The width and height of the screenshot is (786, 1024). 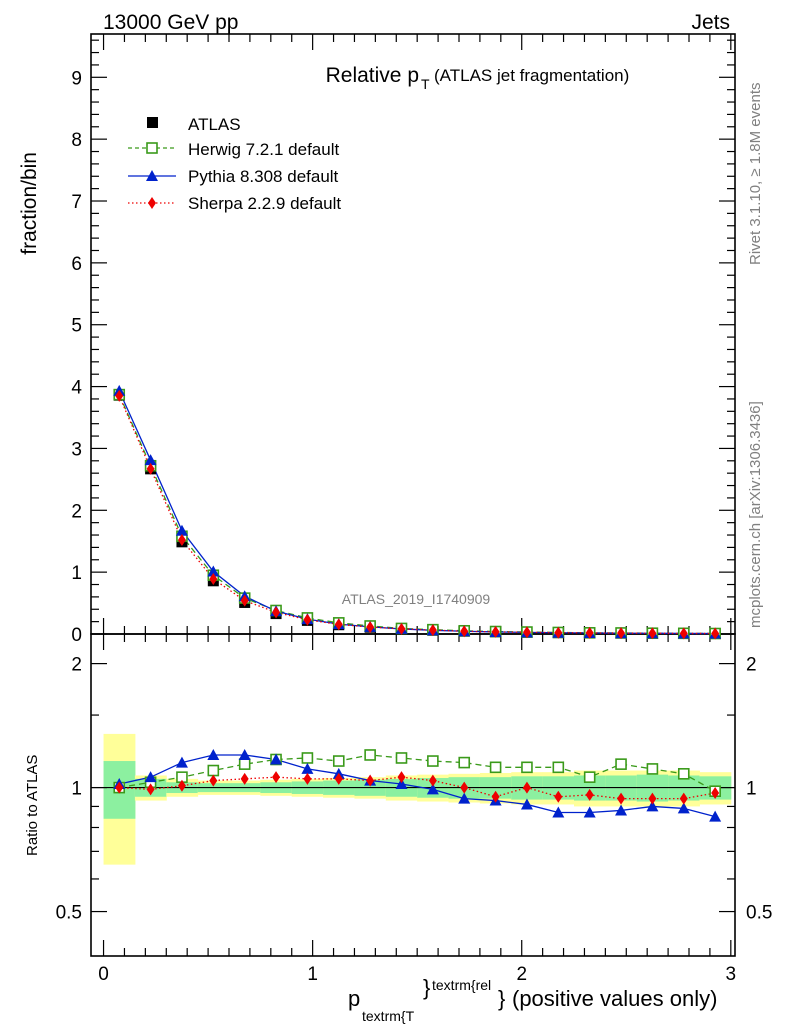 What do you see at coordinates (76, 665) in the screenshot?
I see `ratio-tick-label: 2` at bounding box center [76, 665].